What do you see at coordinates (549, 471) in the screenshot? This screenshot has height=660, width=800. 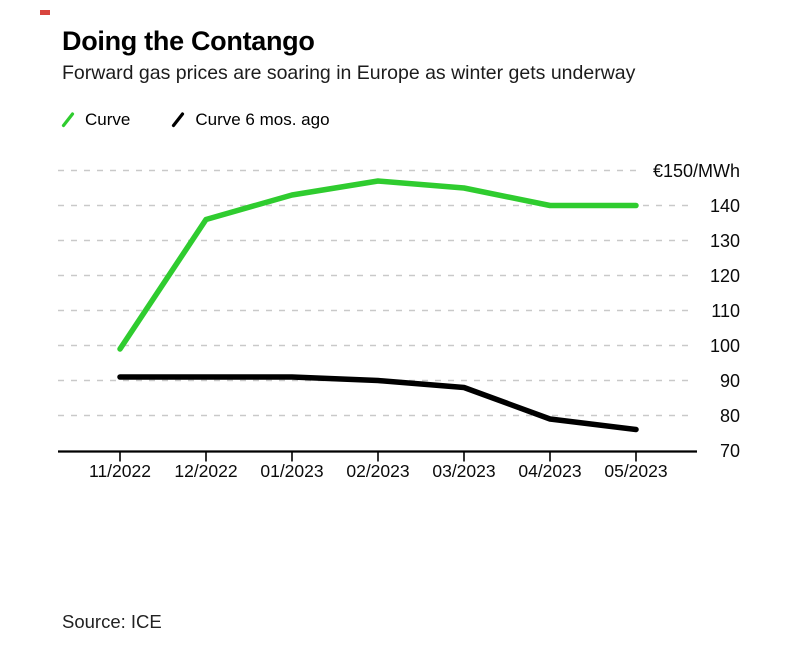 I see `x-tick-label-04/2023: 04/2023` at bounding box center [549, 471].